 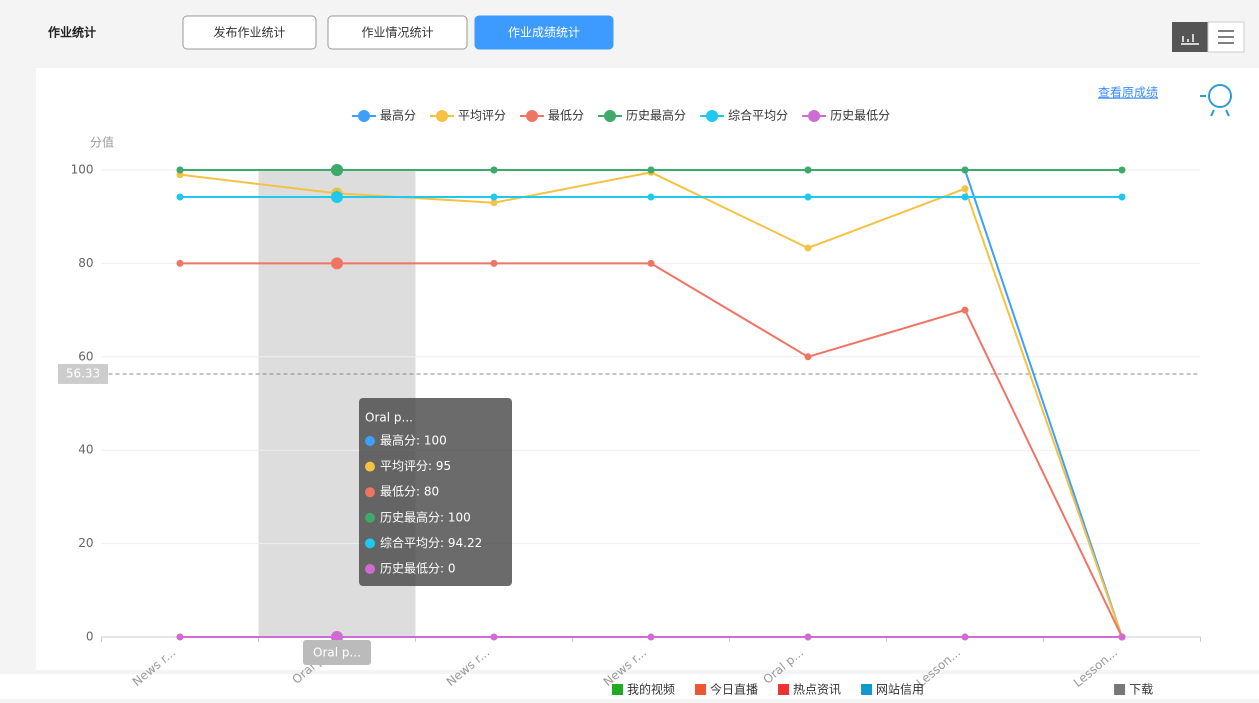 What do you see at coordinates (72, 32) in the screenshot?
I see `page-title: 作业统计` at bounding box center [72, 32].